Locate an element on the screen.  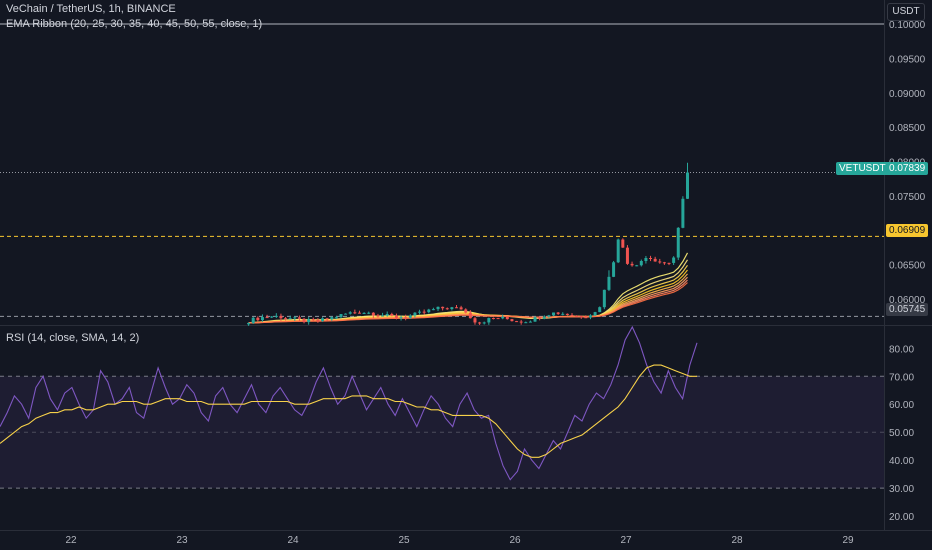
price-tick-label: 0.10000 is located at coordinates (907, 25).